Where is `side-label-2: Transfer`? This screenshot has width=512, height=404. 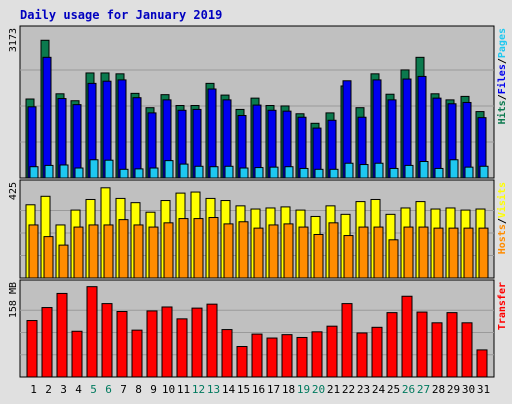 side-label-2: Transfer is located at coordinates (502, 306).